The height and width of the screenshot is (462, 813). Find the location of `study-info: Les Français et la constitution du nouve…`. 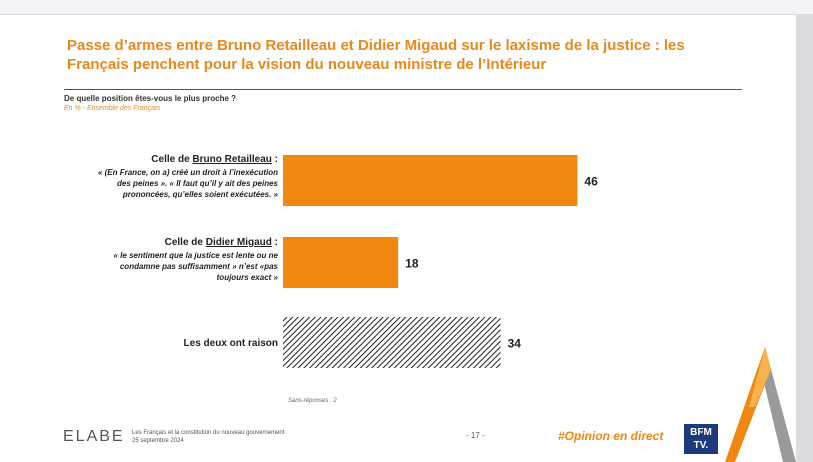

study-info: Les Français et la constitution du nouve… is located at coordinates (208, 437).